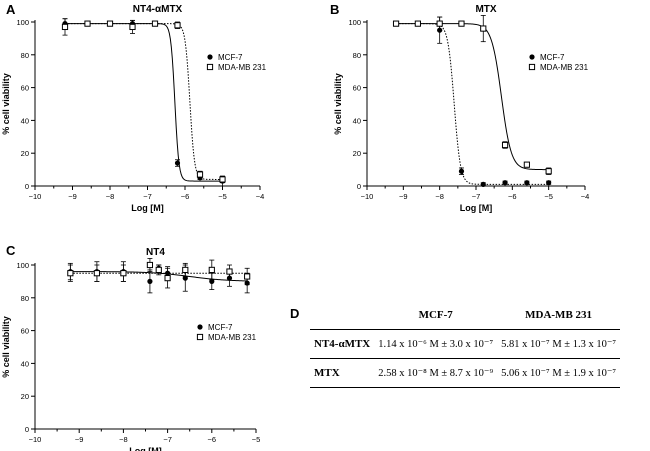 Image resolution: width=650 pixels, height=451 pixels. What do you see at coordinates (485, 9) in the screenshot?
I see `chart-title: MTX` at bounding box center [485, 9].